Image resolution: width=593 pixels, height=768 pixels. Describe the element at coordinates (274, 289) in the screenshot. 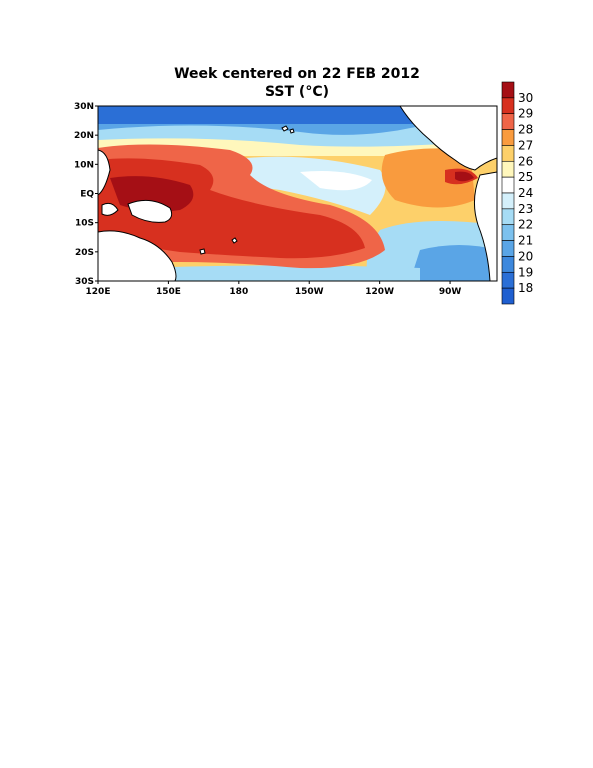

I see `x-axis: 120E 150E 180 150W 120W 90W` at that location.